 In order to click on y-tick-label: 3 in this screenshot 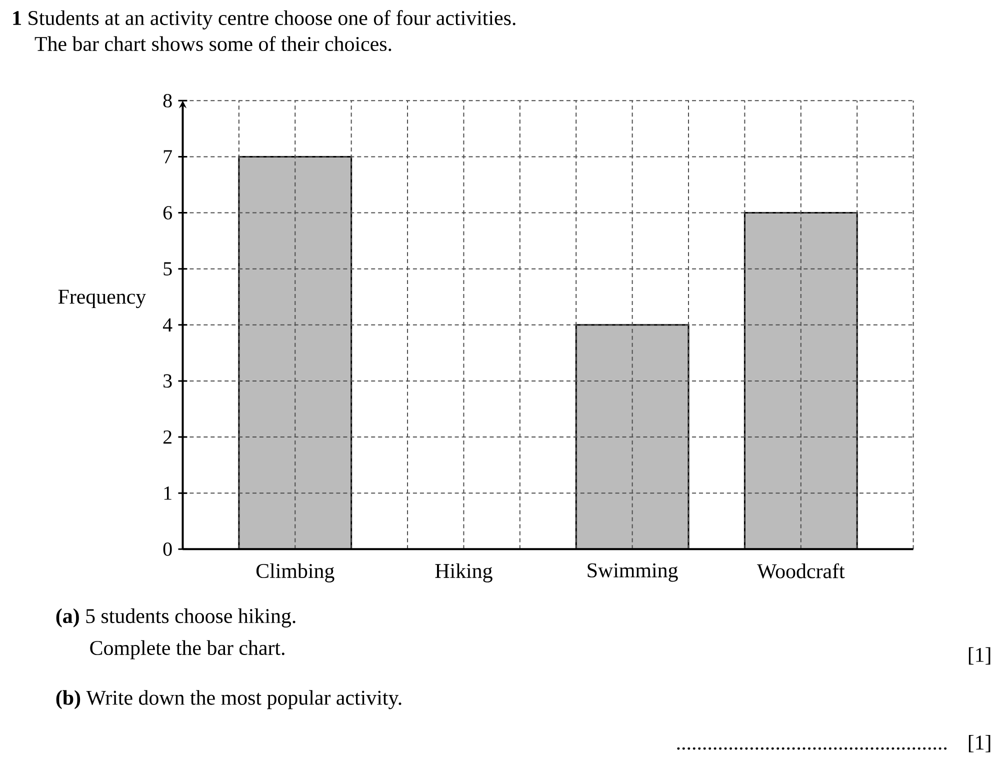, I will do `click(168, 381)`.